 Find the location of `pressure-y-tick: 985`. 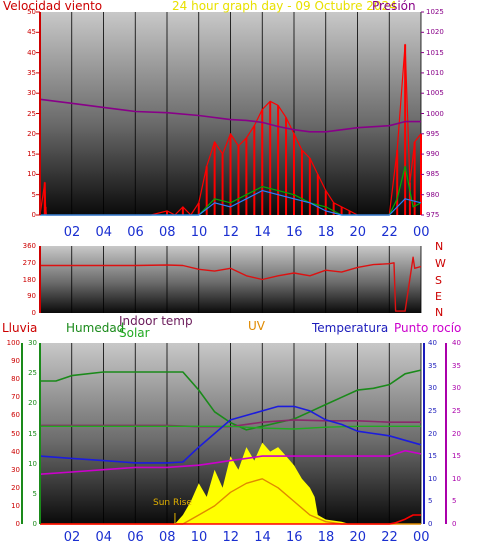

pressure-y-tick: 985 is located at coordinates (433, 174).